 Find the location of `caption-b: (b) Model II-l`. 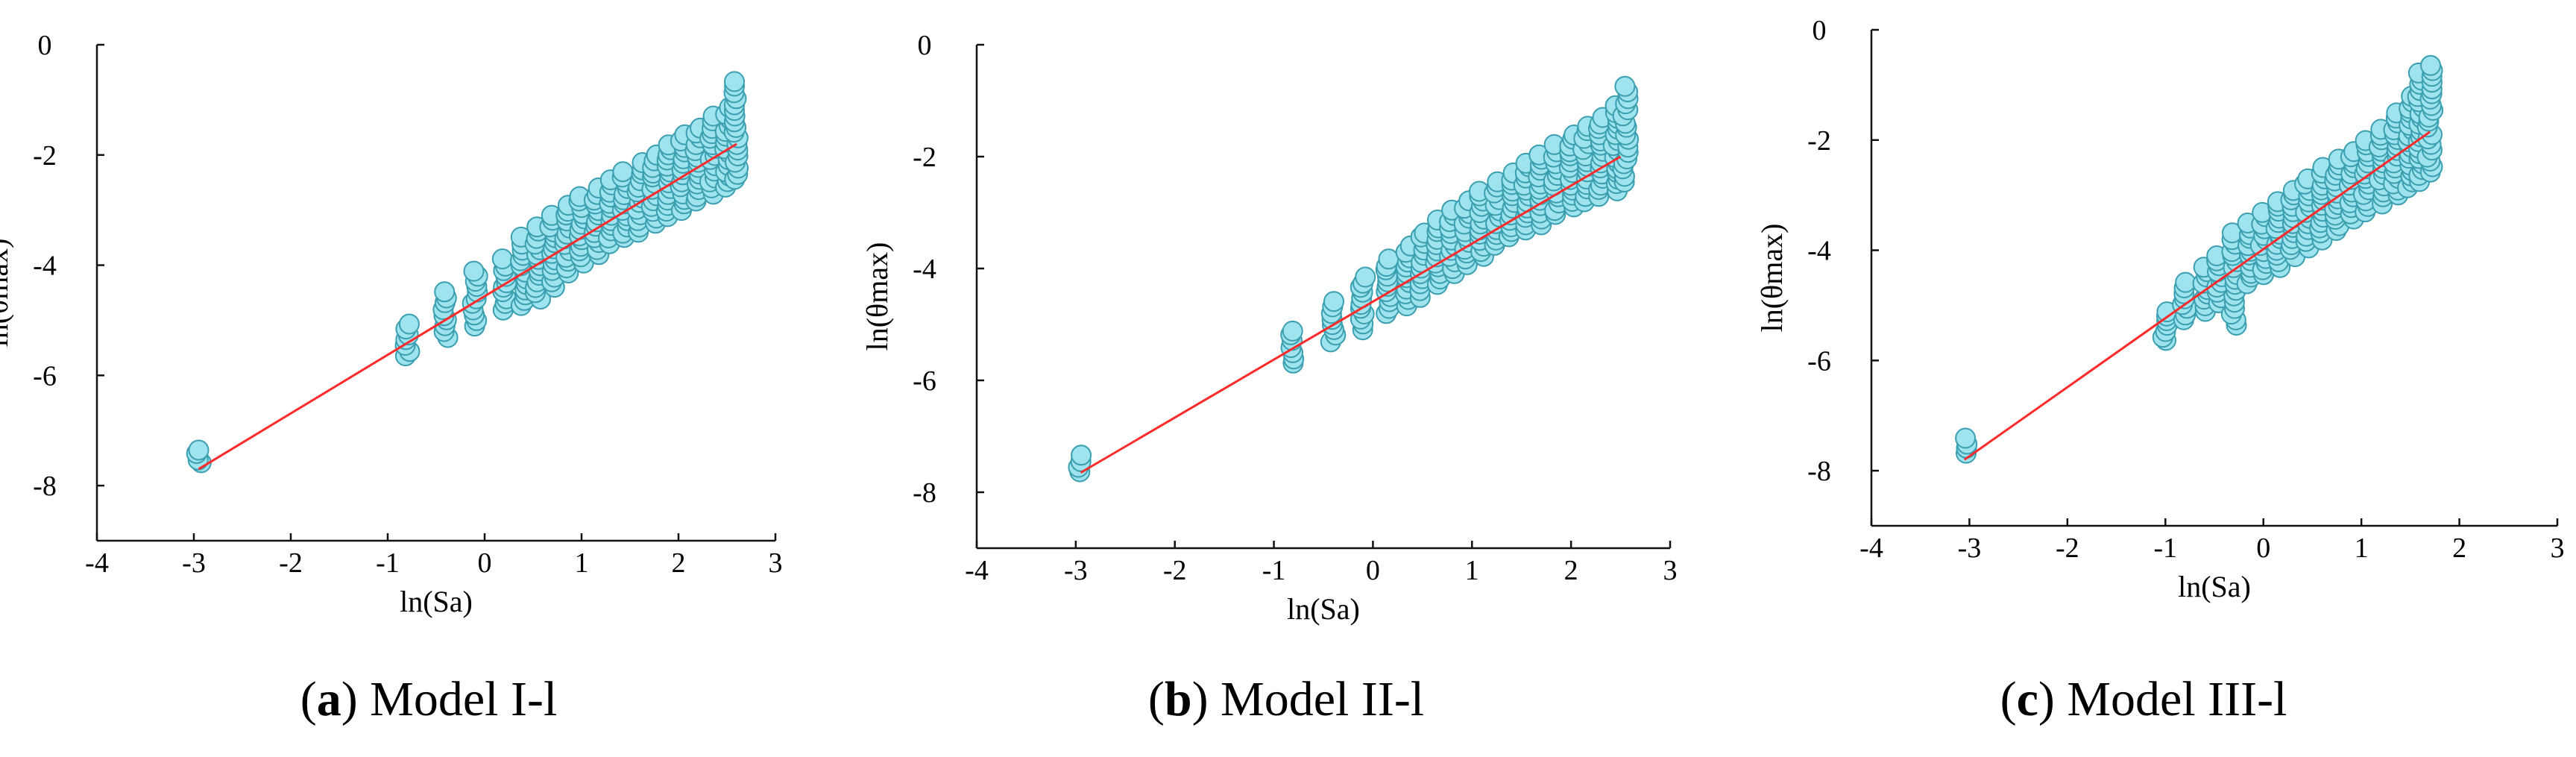

caption-b: (b) Model II-l is located at coordinates (1286, 699).